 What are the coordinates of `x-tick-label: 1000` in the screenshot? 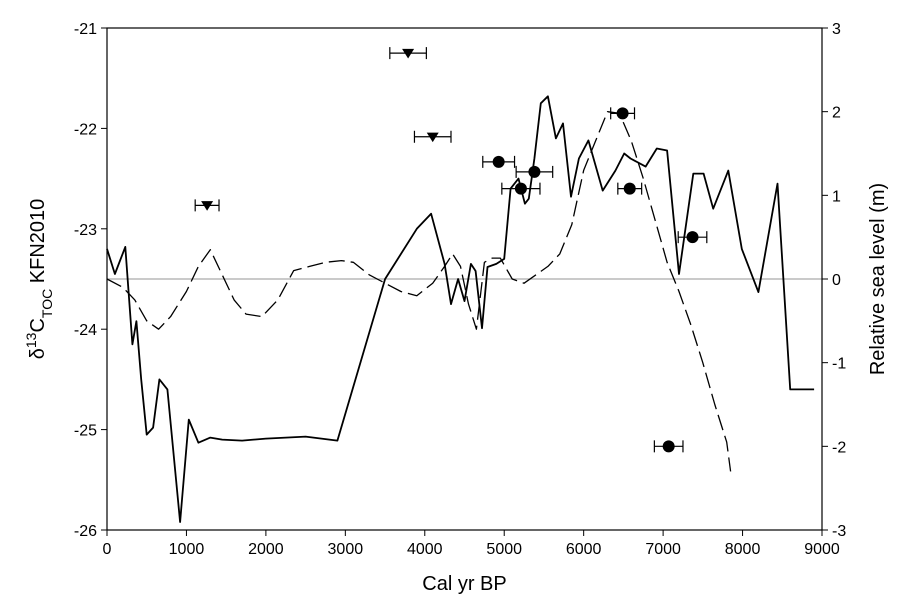 It's located at (187, 549).